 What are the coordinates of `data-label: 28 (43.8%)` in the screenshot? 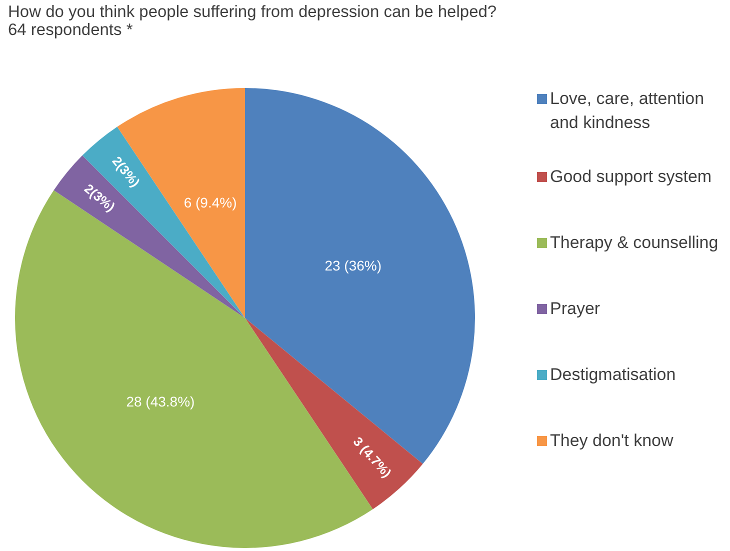 It's located at (160, 401).